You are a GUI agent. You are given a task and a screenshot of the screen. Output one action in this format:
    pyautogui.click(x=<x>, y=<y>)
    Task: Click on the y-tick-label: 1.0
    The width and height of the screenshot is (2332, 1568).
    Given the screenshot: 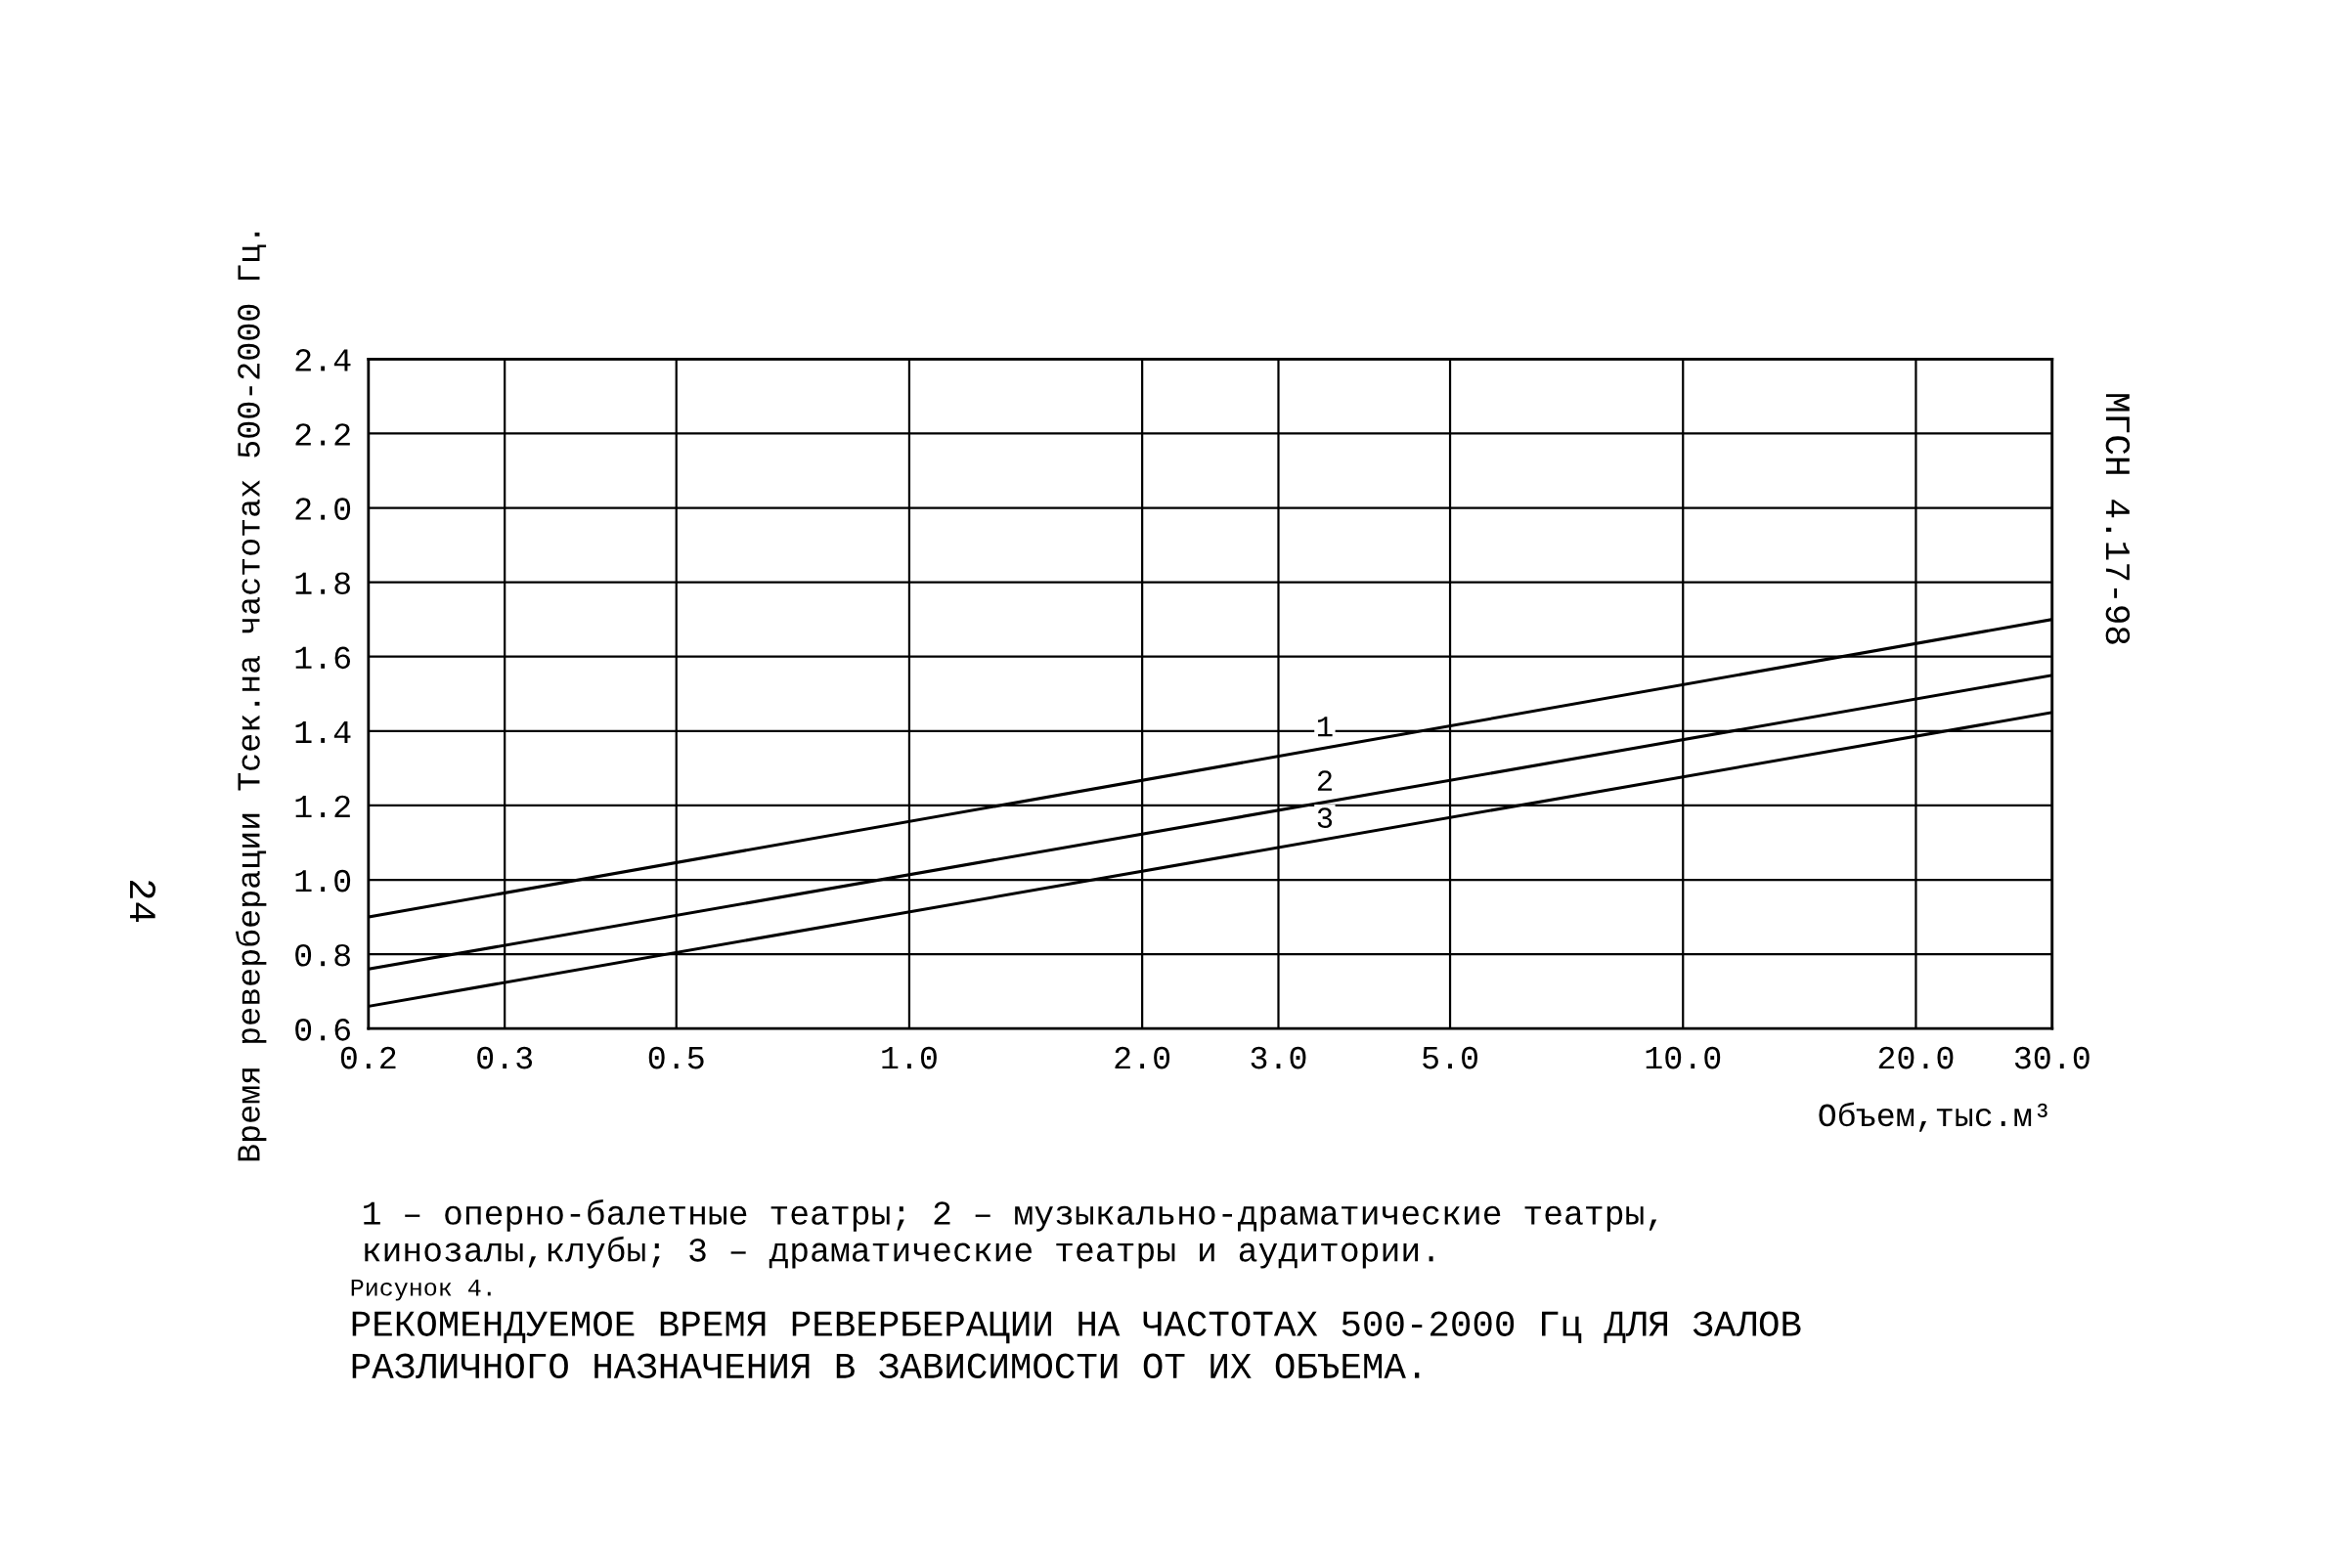 What is the action you would take?
    pyautogui.click(x=323, y=881)
    